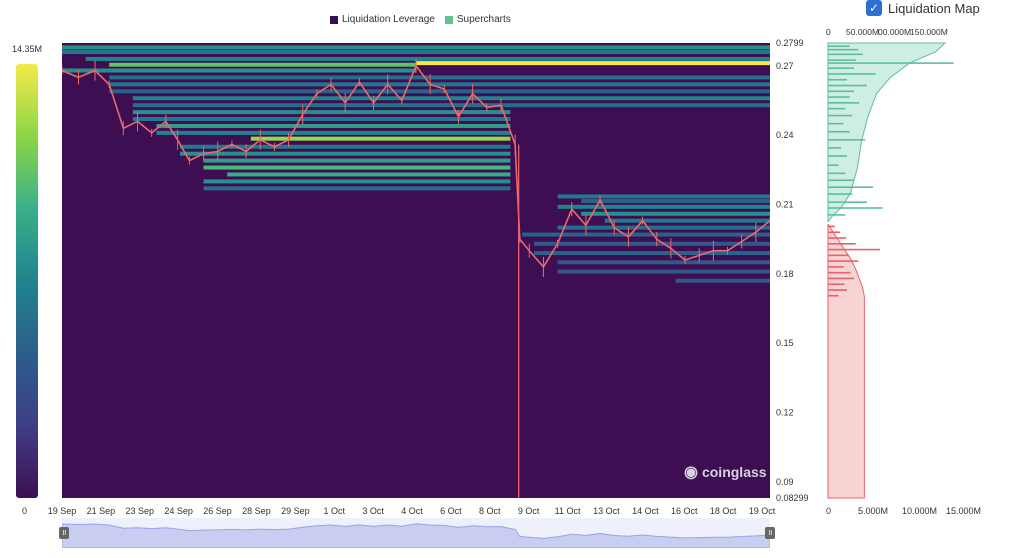 The image size is (1024, 558). I want to click on x-tick-label: 23 Sep, so click(140, 511).